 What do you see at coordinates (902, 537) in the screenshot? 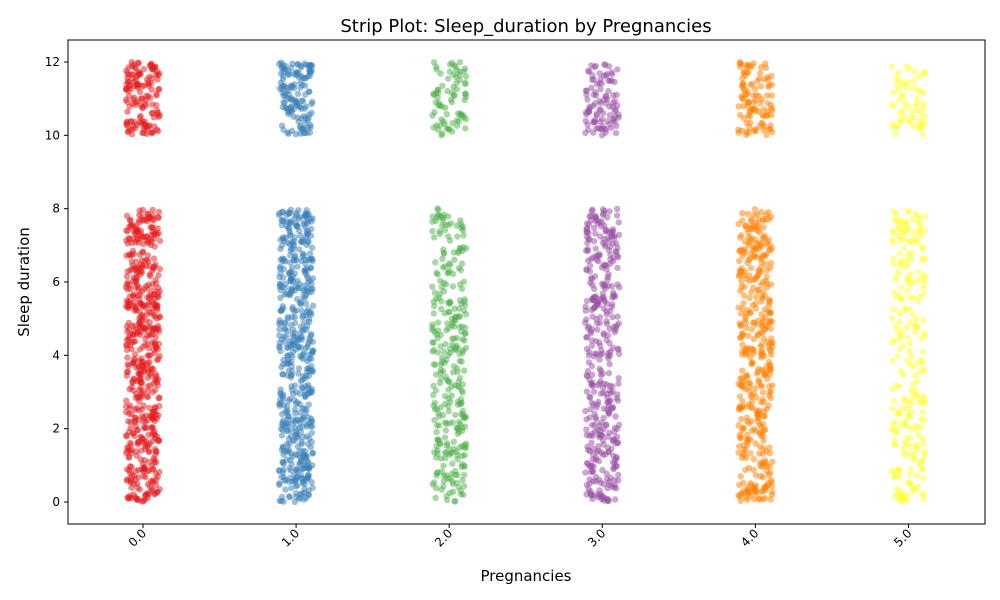
I see `x-tick-label: 5.0` at bounding box center [902, 537].